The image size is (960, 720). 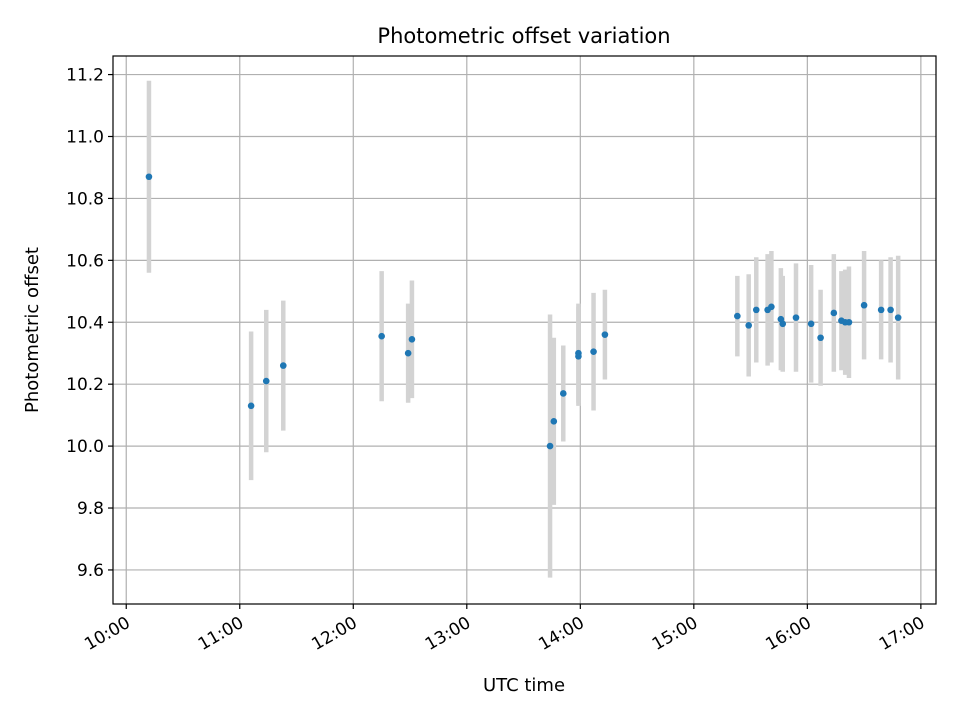 I want to click on x-tick-label: 15:00, so click(x=675, y=634).